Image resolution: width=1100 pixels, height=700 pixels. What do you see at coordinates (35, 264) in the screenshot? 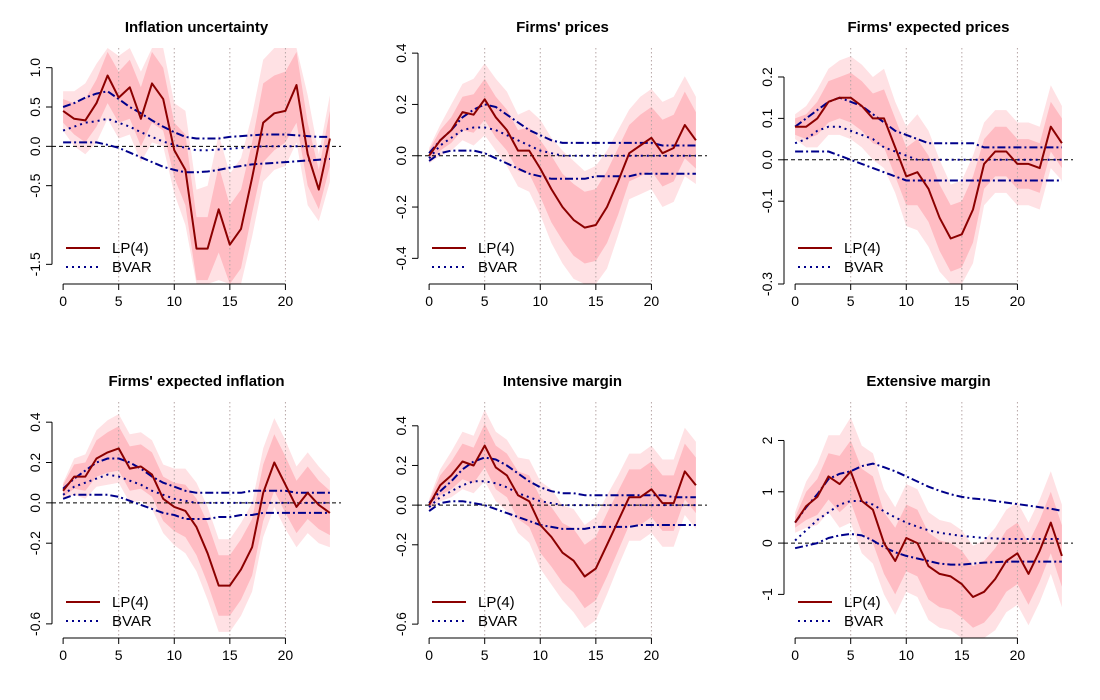
I see `y-tick-label: -1.5` at bounding box center [35, 264].